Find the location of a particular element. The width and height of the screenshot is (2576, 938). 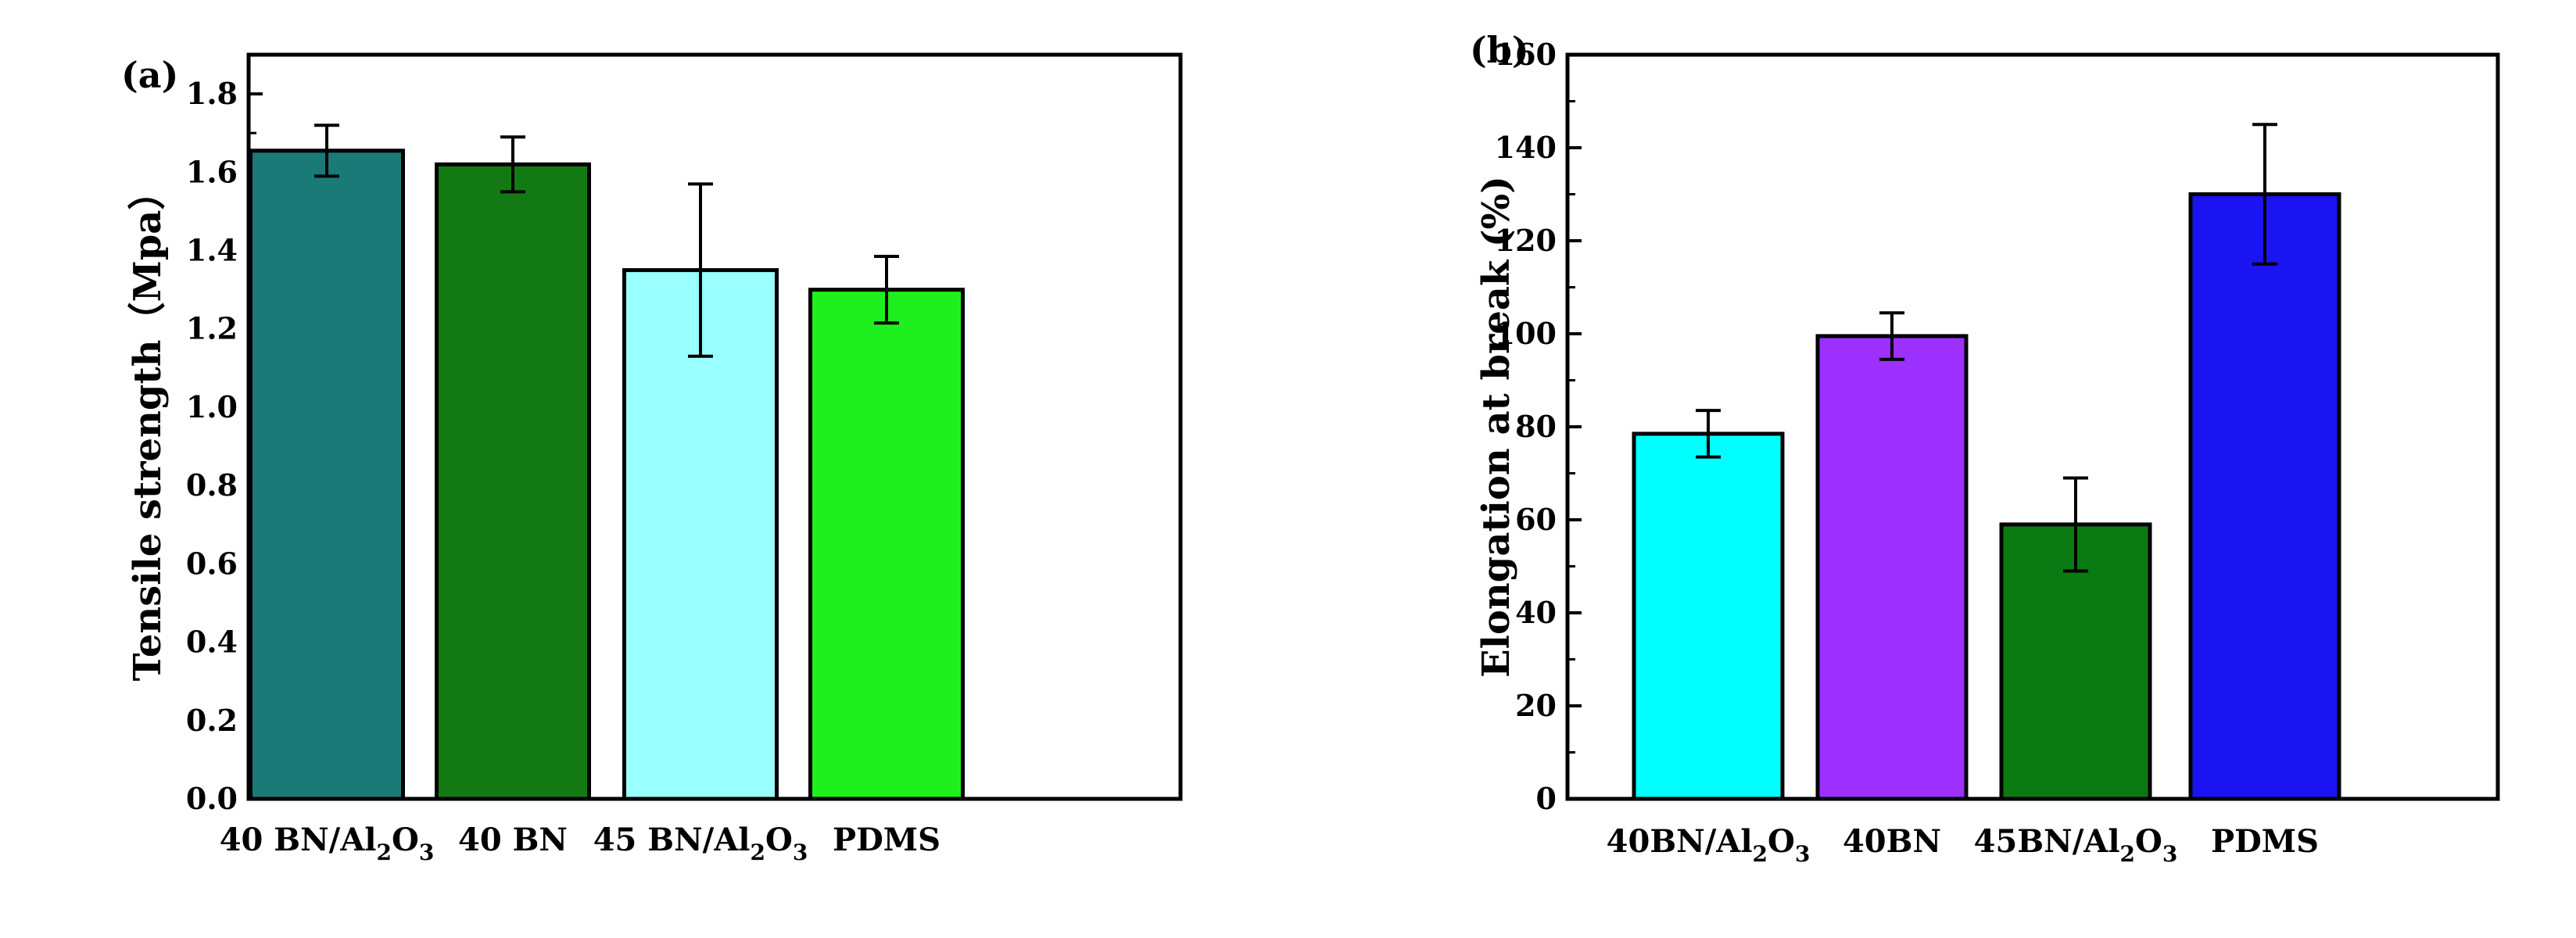

panel-a-y-axis-title: Tensile strength（Mpa） is located at coordinates (148, 427).